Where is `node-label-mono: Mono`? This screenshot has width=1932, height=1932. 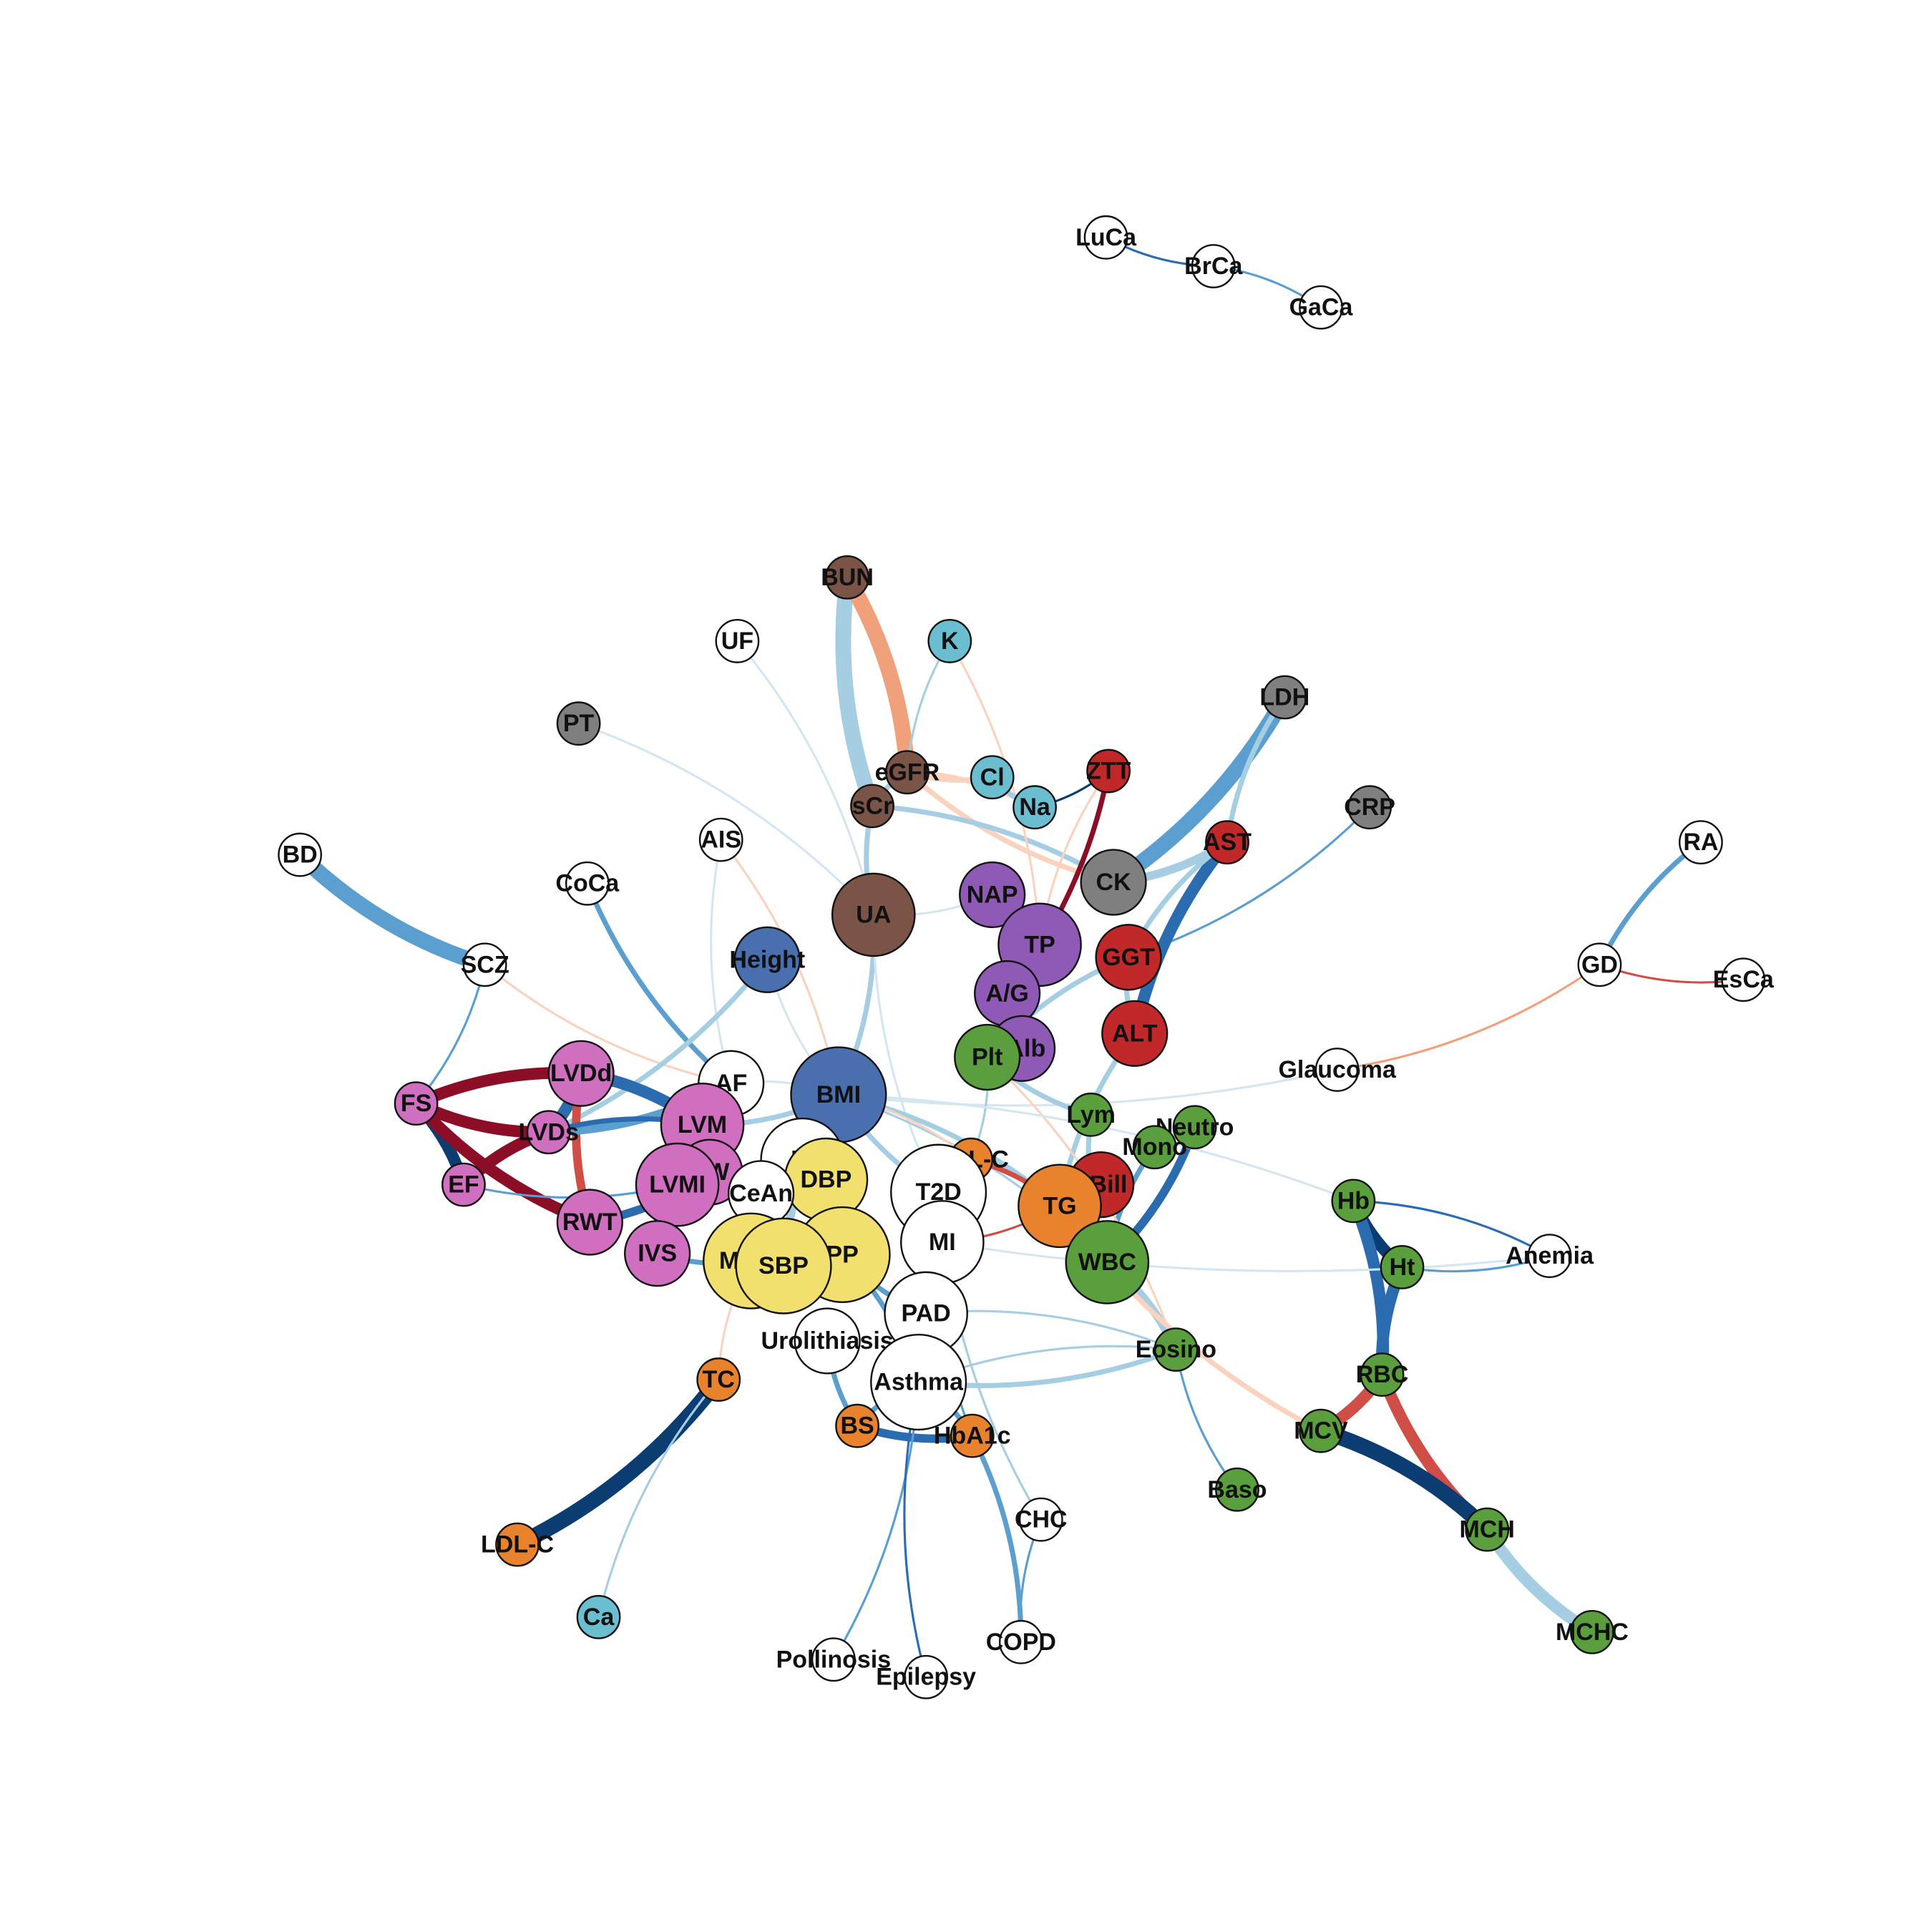 node-label-mono: Mono is located at coordinates (1154, 1147).